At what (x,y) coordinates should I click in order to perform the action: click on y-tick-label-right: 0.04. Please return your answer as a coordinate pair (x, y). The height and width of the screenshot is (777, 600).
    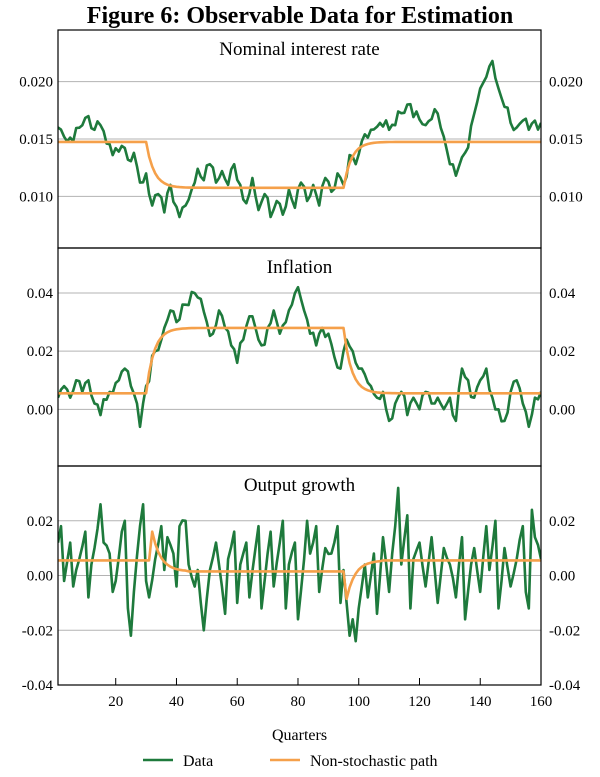
    Looking at the image, I should click on (562, 294).